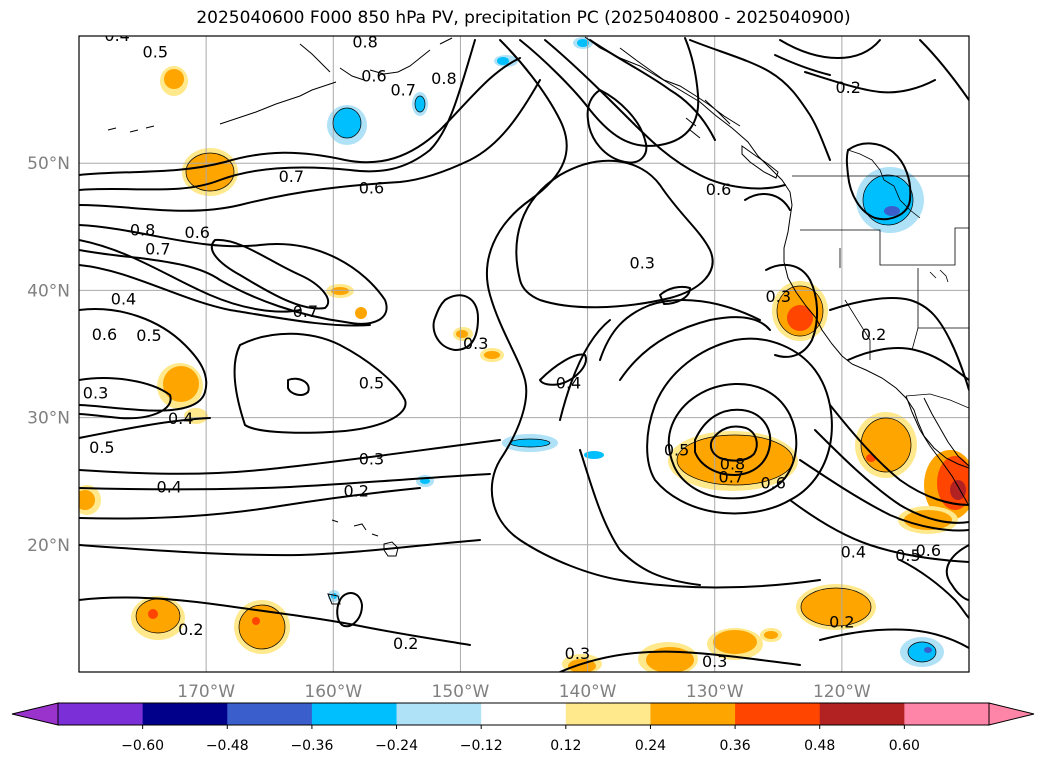  Describe the element at coordinates (376, 59) in the screenshot. I see `coastline-alaska-peninsula` at that location.